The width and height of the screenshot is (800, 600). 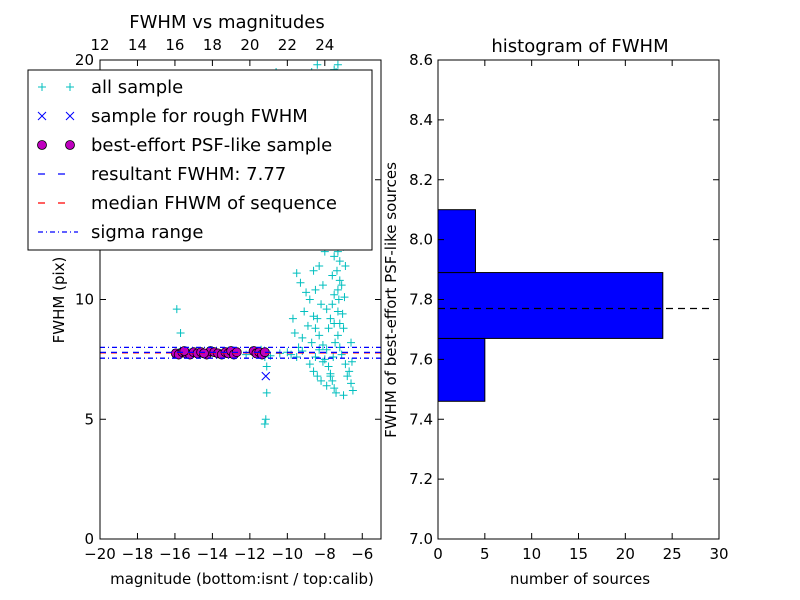 What do you see at coordinates (249, 45) in the screenshot?
I see `top-tick-label: 20` at bounding box center [249, 45].